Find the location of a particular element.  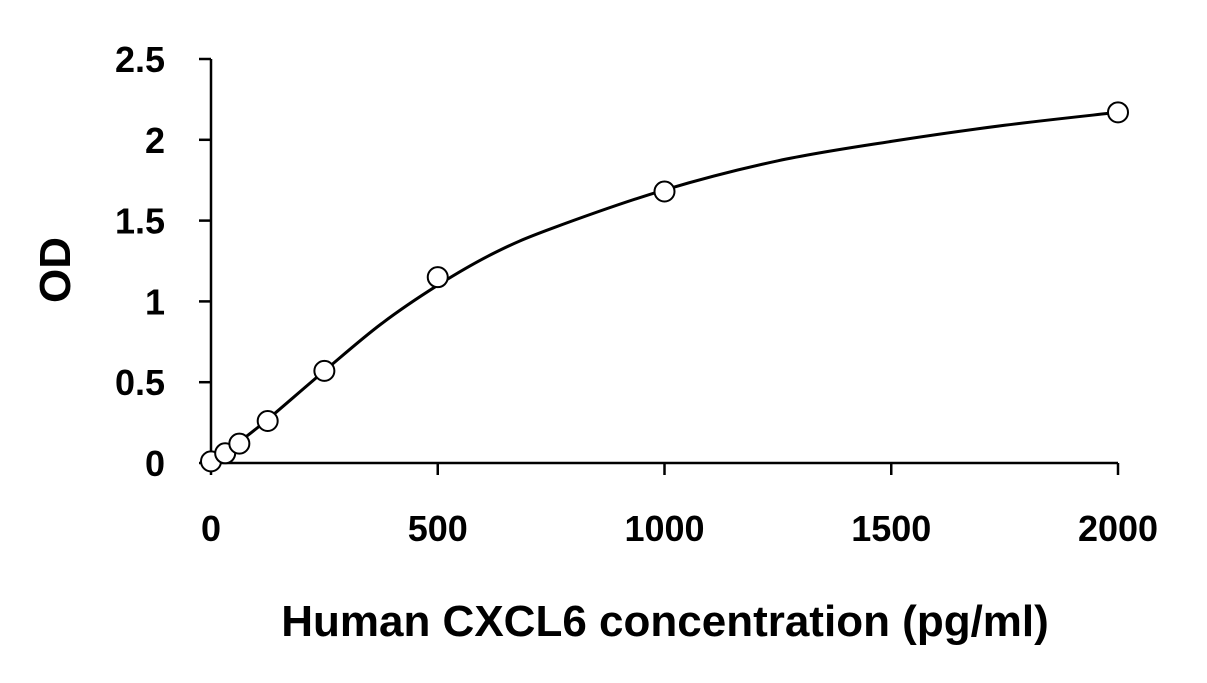

y-tick-label: 1.5 is located at coordinates (140, 221).